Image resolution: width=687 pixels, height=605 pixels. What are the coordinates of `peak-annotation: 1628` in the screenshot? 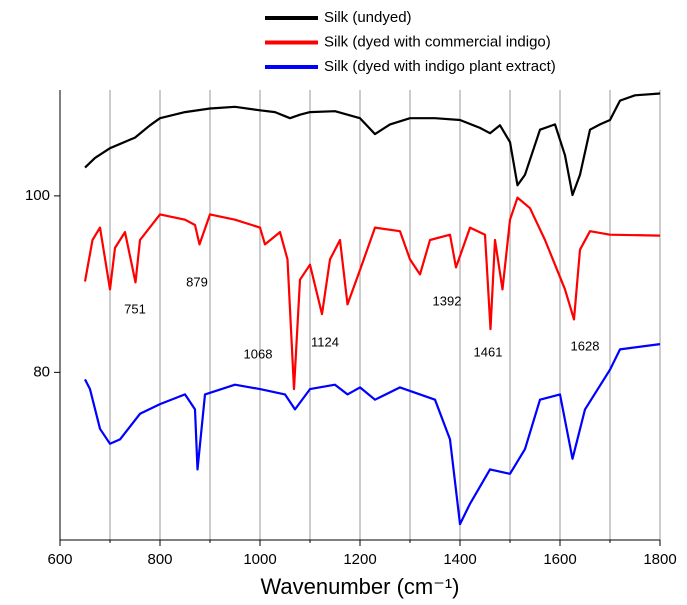 It's located at (585, 345).